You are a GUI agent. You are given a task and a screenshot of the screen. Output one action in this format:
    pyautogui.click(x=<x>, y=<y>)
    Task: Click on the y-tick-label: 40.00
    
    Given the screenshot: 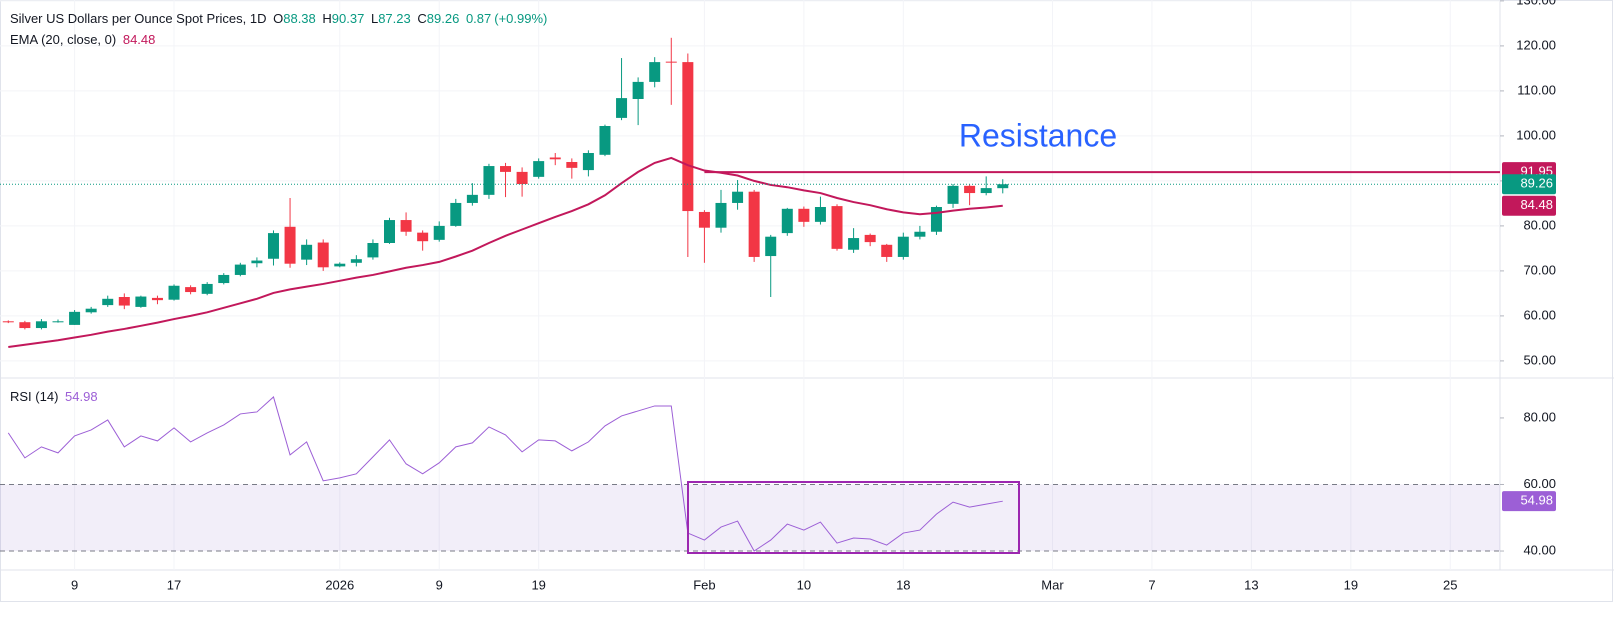 What is the action you would take?
    pyautogui.click(x=1539, y=549)
    